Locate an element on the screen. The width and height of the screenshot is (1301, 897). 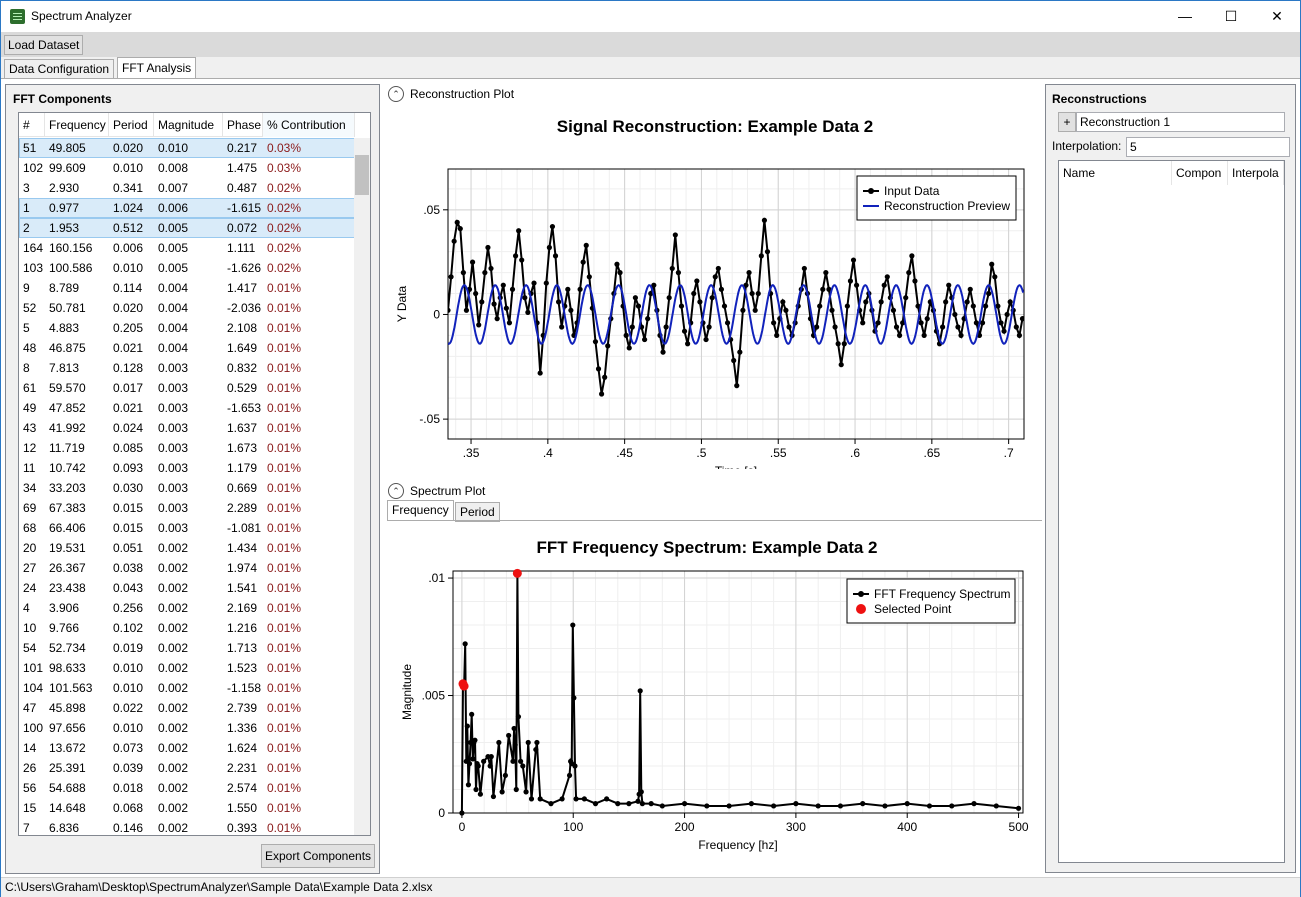
reconstruction-expander-chevron-icon: ⌃ is located at coordinates (396, 94).